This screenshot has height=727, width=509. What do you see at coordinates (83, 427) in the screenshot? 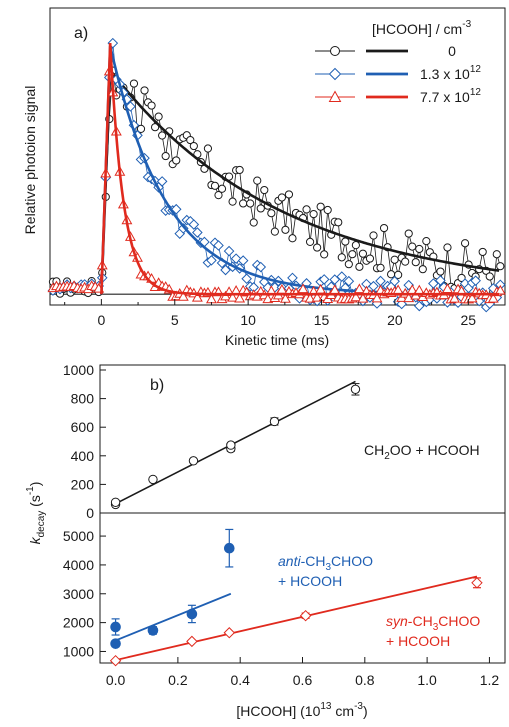
I see `b1-ytick-label: 600` at bounding box center [83, 427].